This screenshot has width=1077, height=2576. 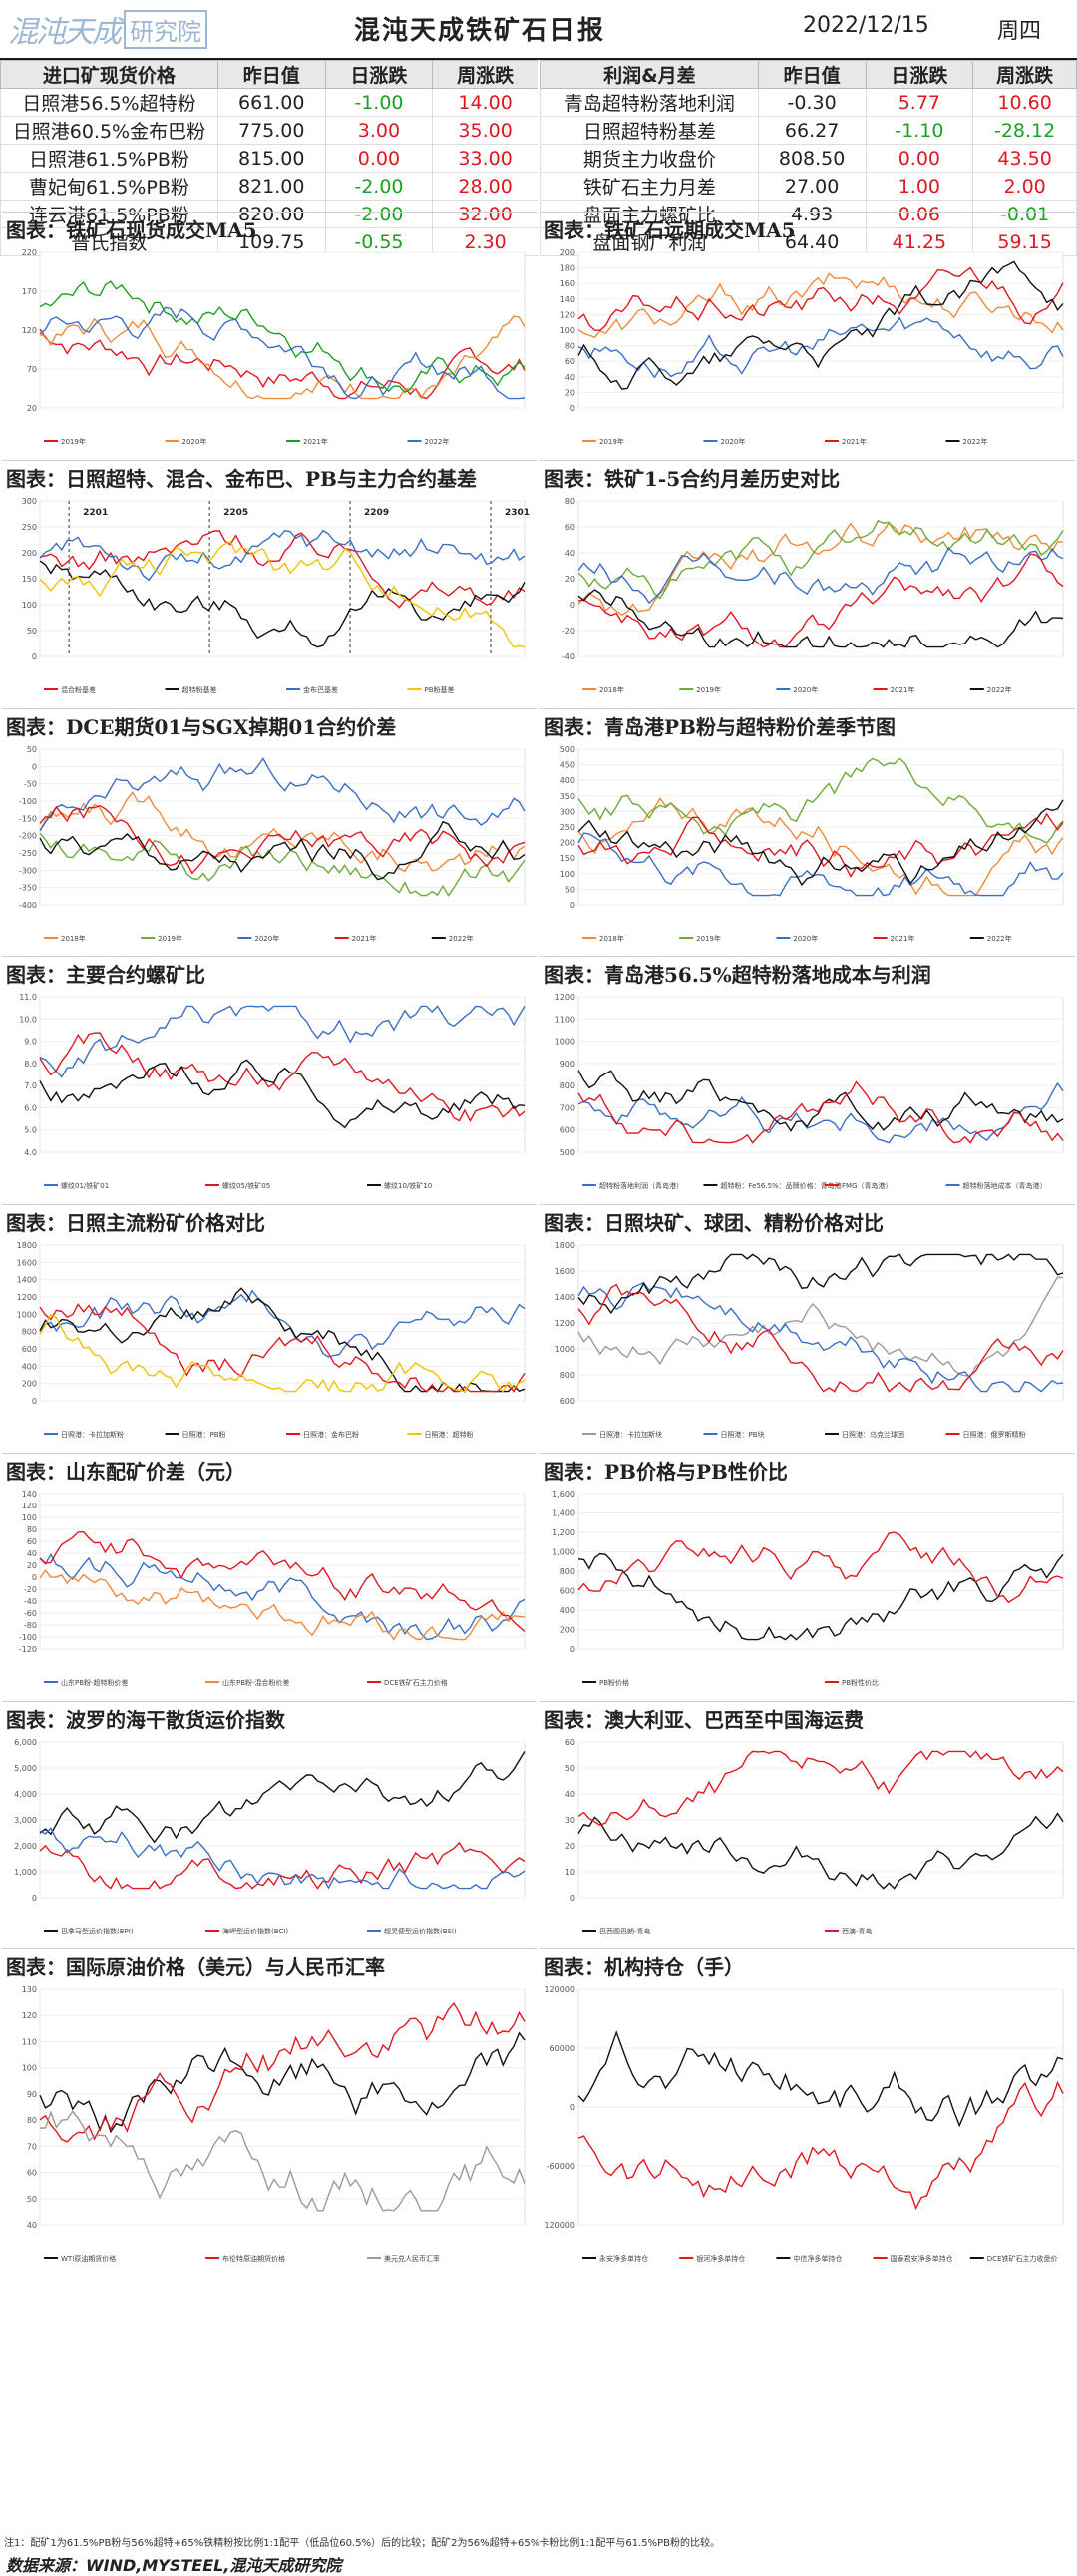 What do you see at coordinates (568, 656) in the screenshot?
I see `y-tick-label: -40` at bounding box center [568, 656].